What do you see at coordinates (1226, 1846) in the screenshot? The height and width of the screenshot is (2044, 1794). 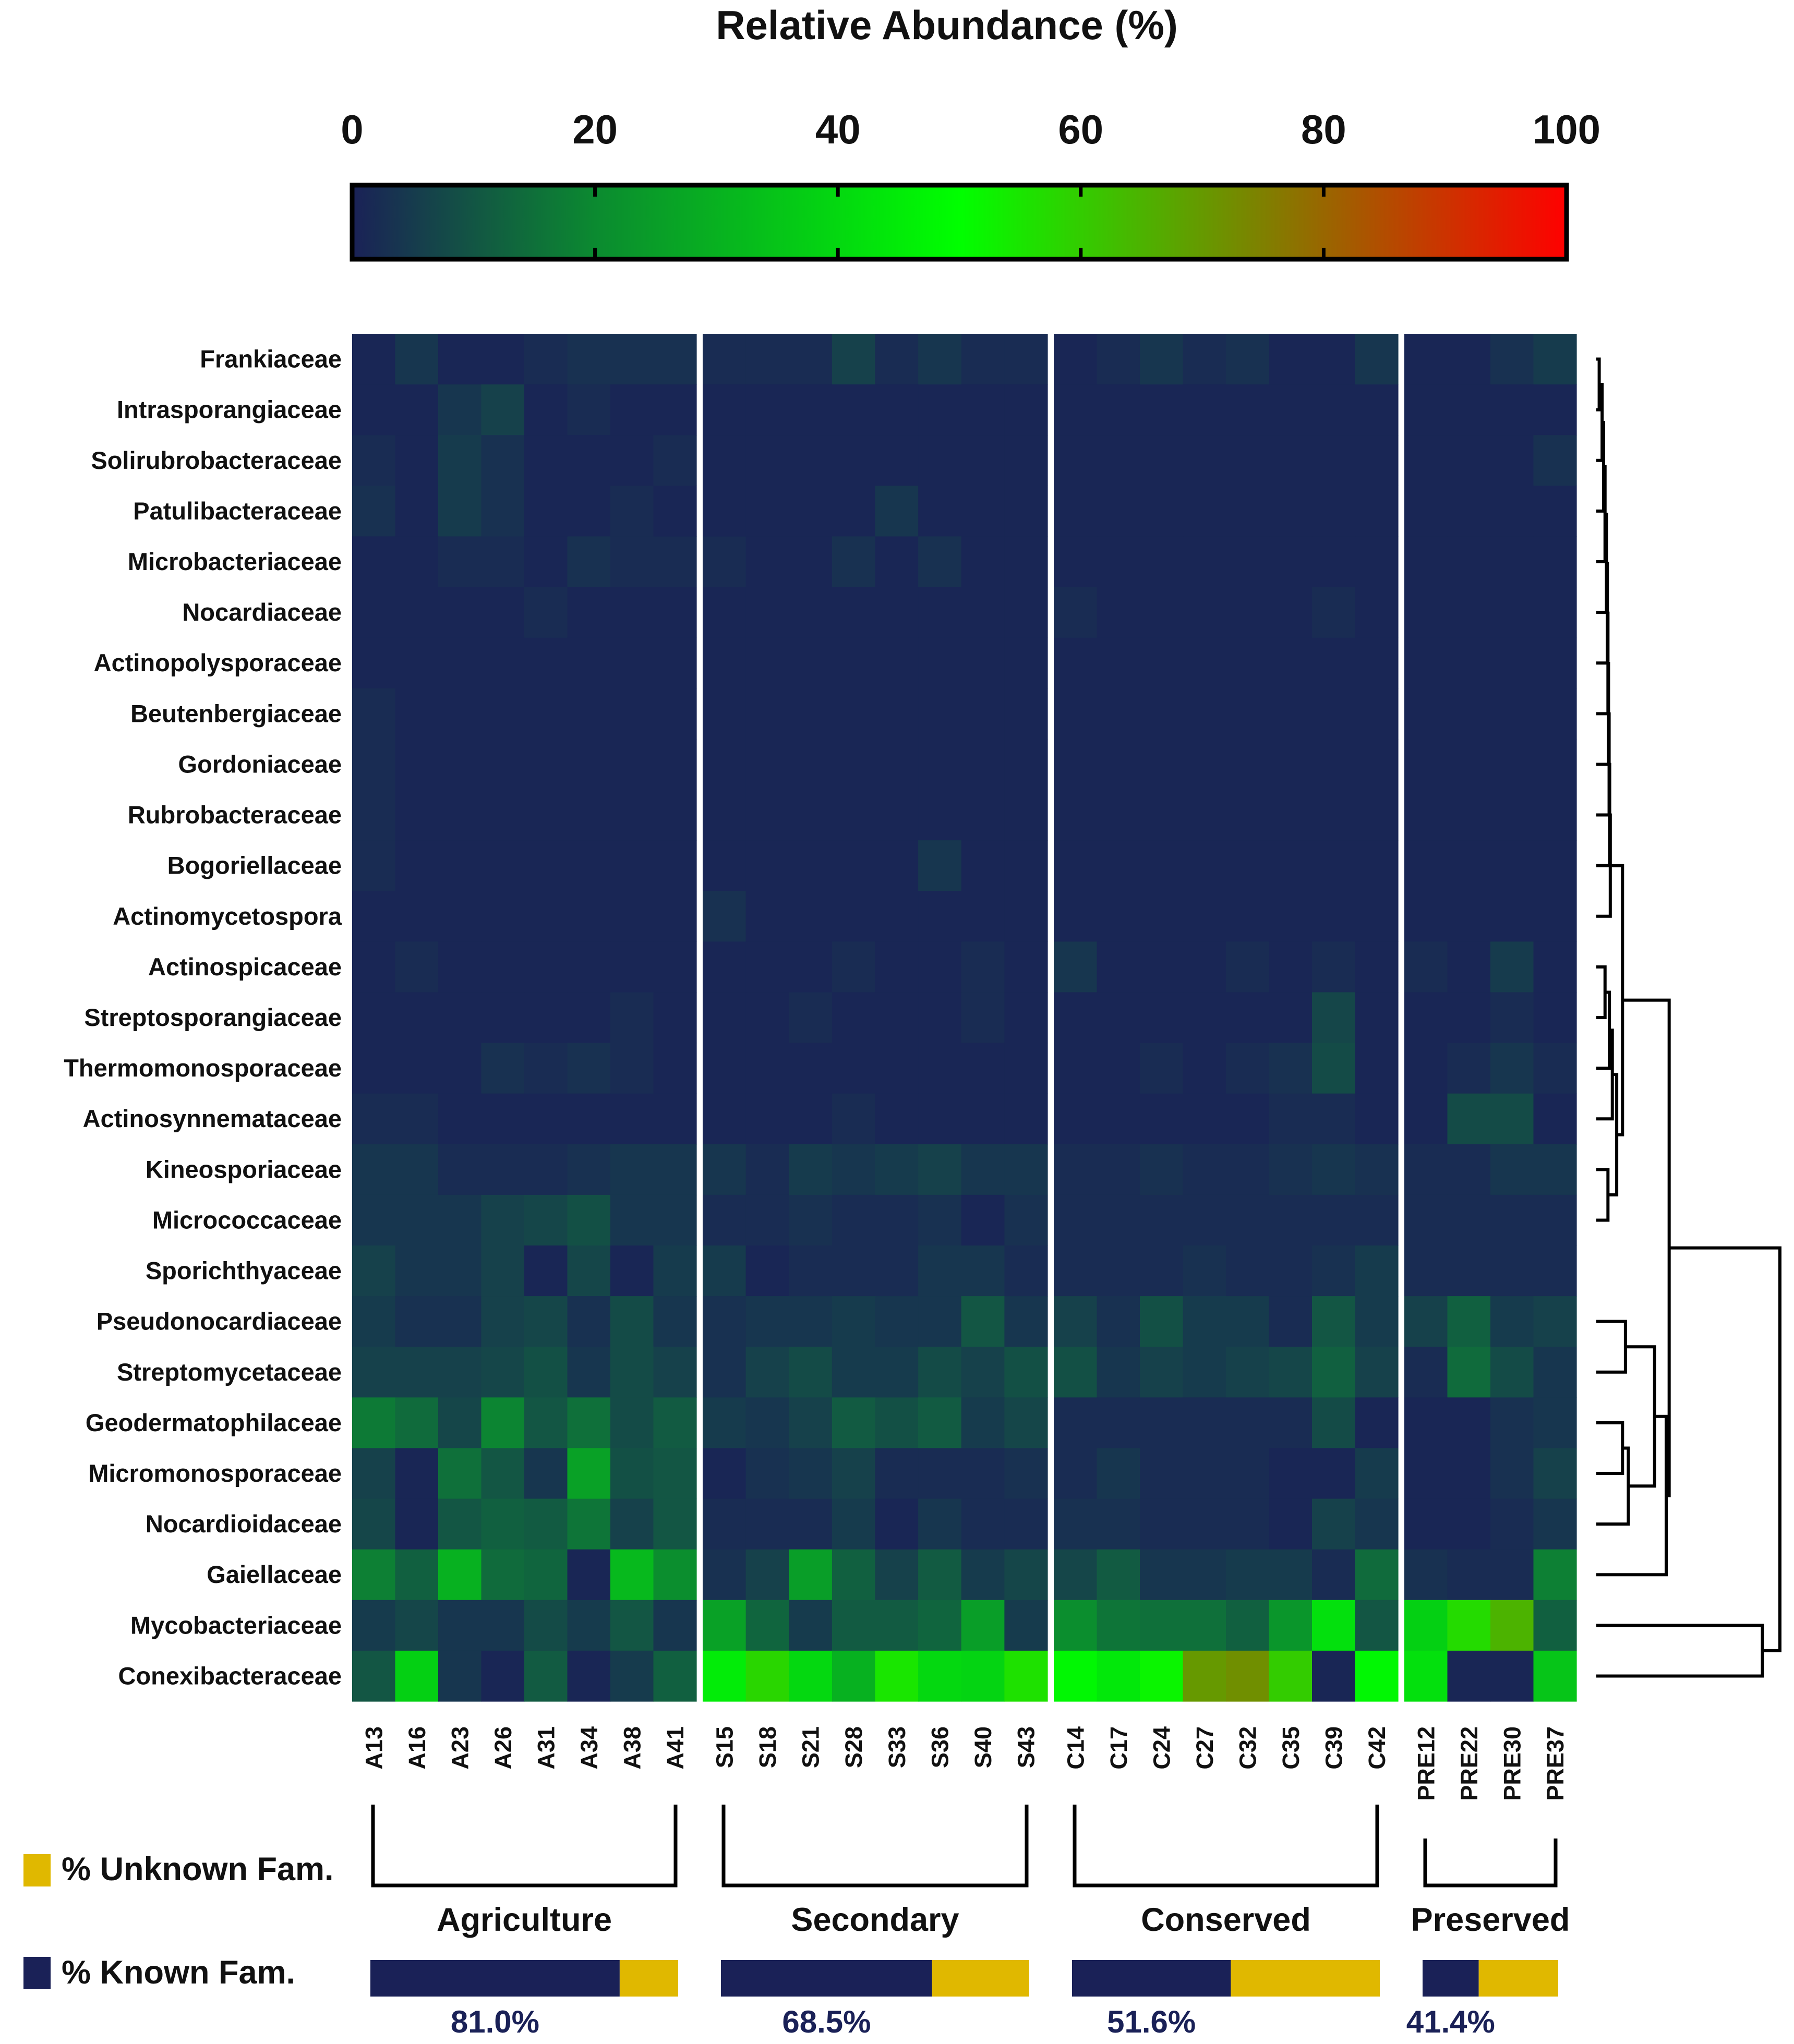 I see `group-bracket` at bounding box center [1226, 1846].